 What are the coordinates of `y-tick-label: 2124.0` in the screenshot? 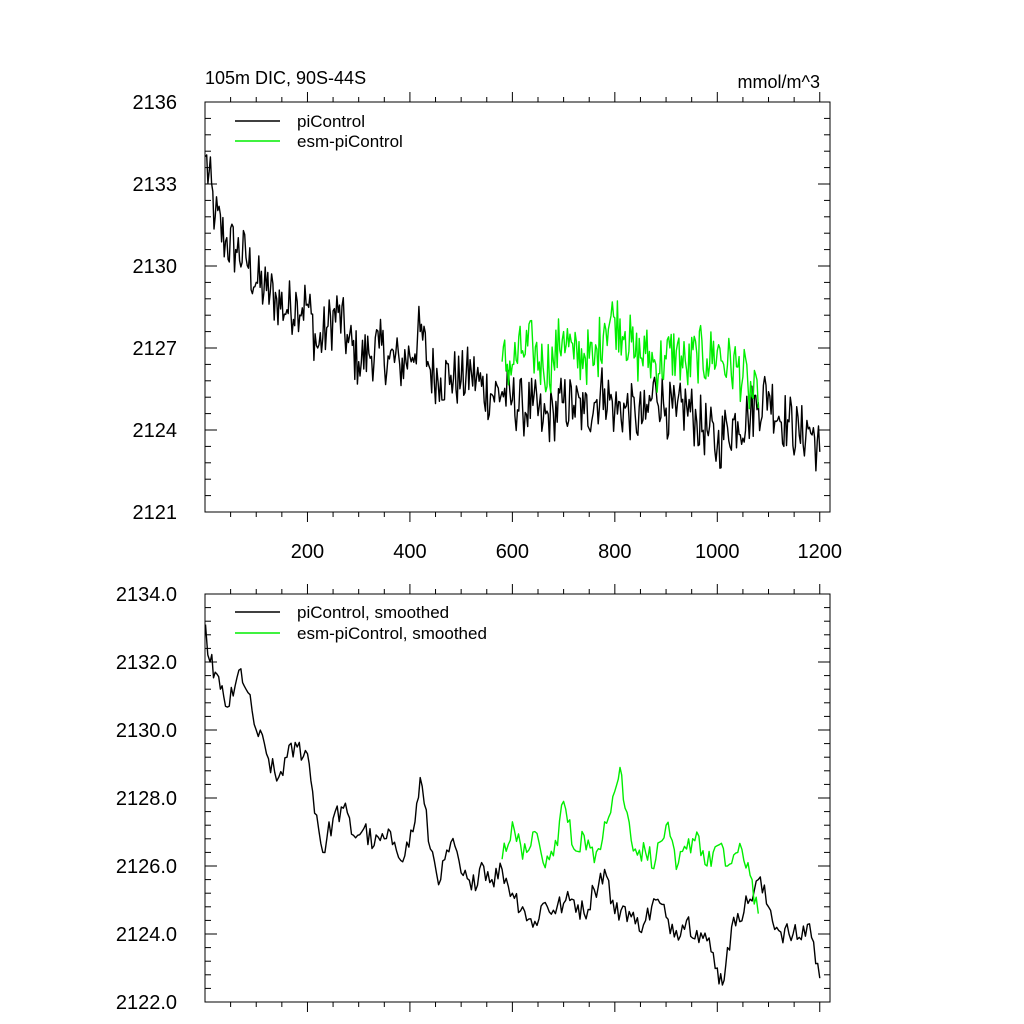 It's located at (146, 935).